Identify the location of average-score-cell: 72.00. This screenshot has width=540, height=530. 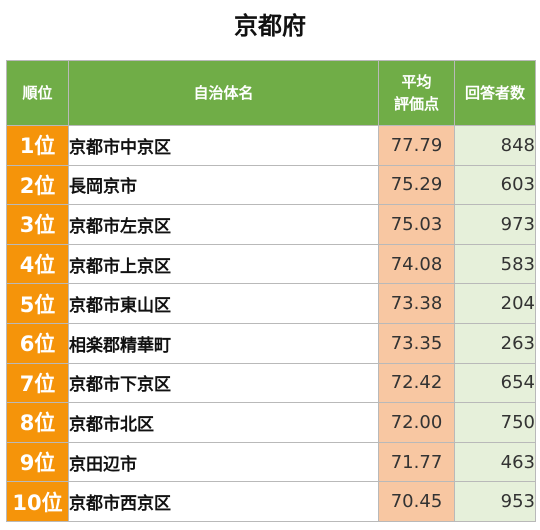
(416, 422).